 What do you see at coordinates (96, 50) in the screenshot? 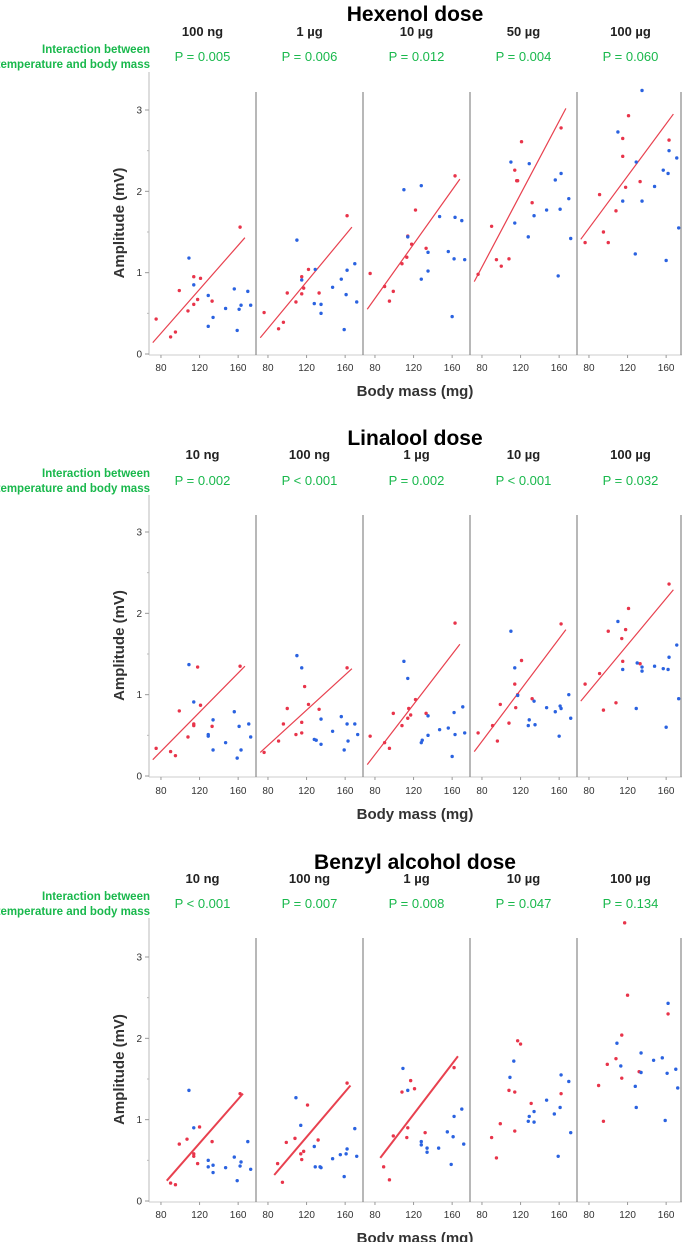
I see `interaction-label-line1: Interaction between` at bounding box center [96, 50].